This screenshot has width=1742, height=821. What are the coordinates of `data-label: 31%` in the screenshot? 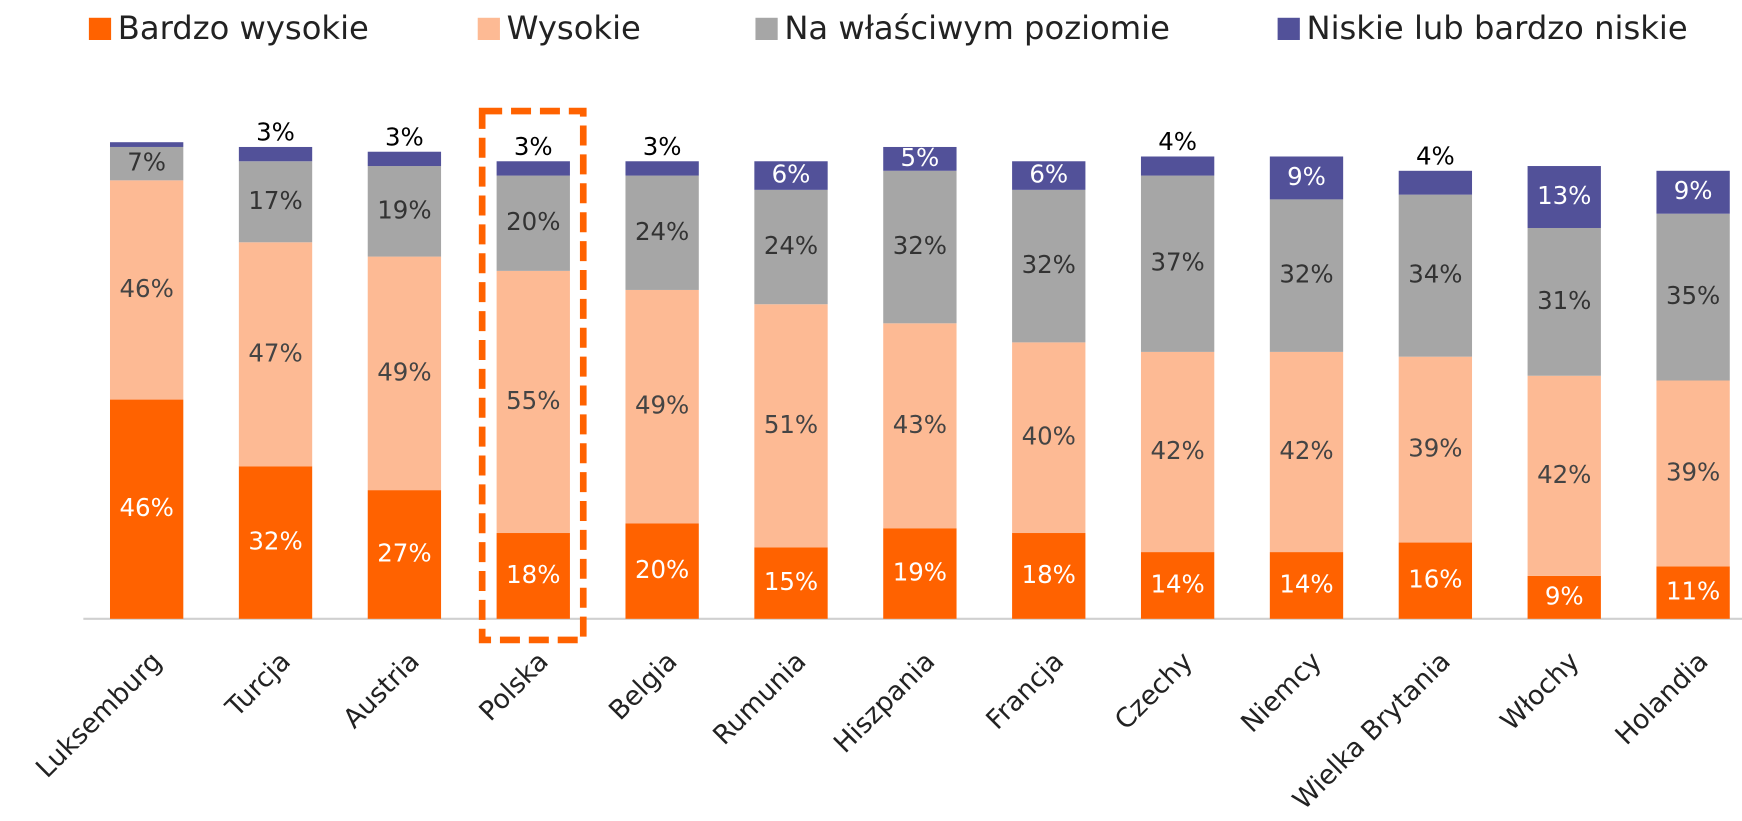 It's located at (1564, 300).